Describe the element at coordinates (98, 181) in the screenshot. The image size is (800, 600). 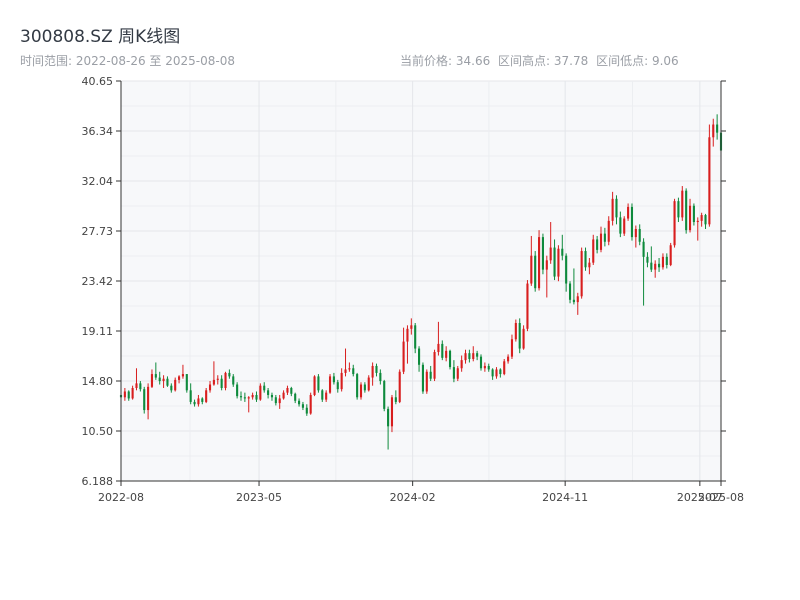
I see `y-tick-label: 32.04` at that location.